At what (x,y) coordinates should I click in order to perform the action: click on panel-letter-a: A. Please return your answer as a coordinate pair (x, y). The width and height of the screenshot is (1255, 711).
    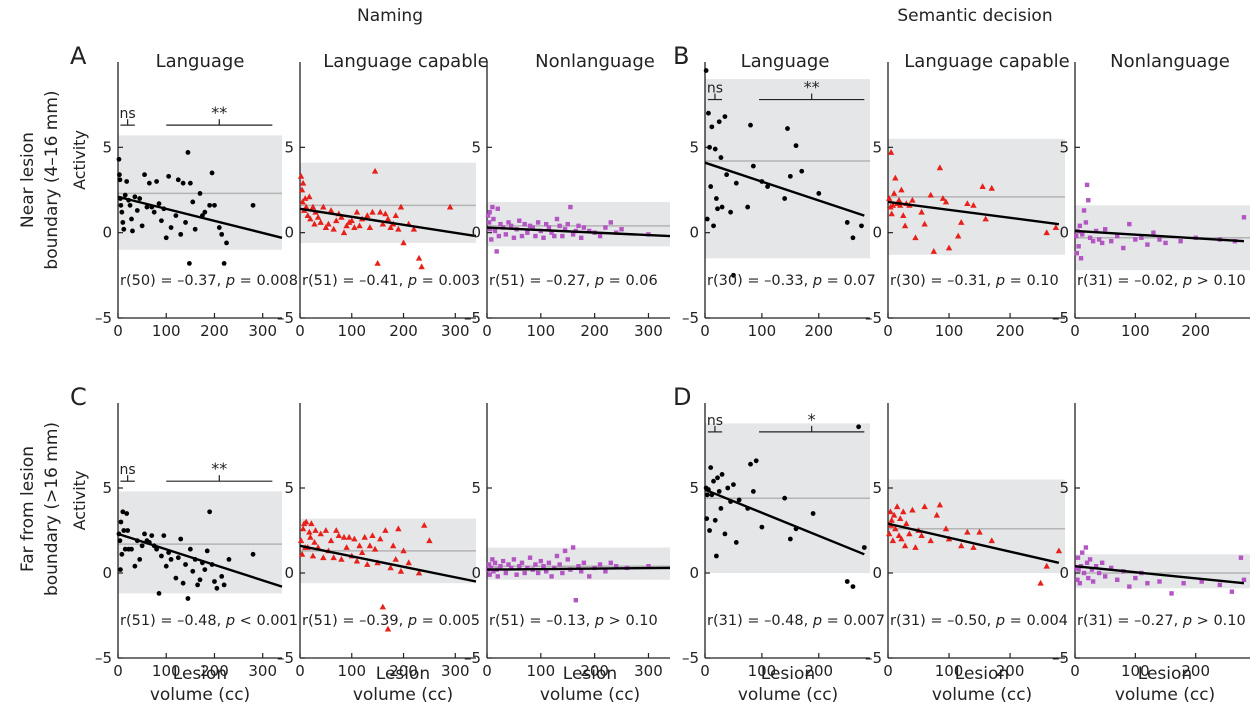
    Looking at the image, I should click on (78, 56).